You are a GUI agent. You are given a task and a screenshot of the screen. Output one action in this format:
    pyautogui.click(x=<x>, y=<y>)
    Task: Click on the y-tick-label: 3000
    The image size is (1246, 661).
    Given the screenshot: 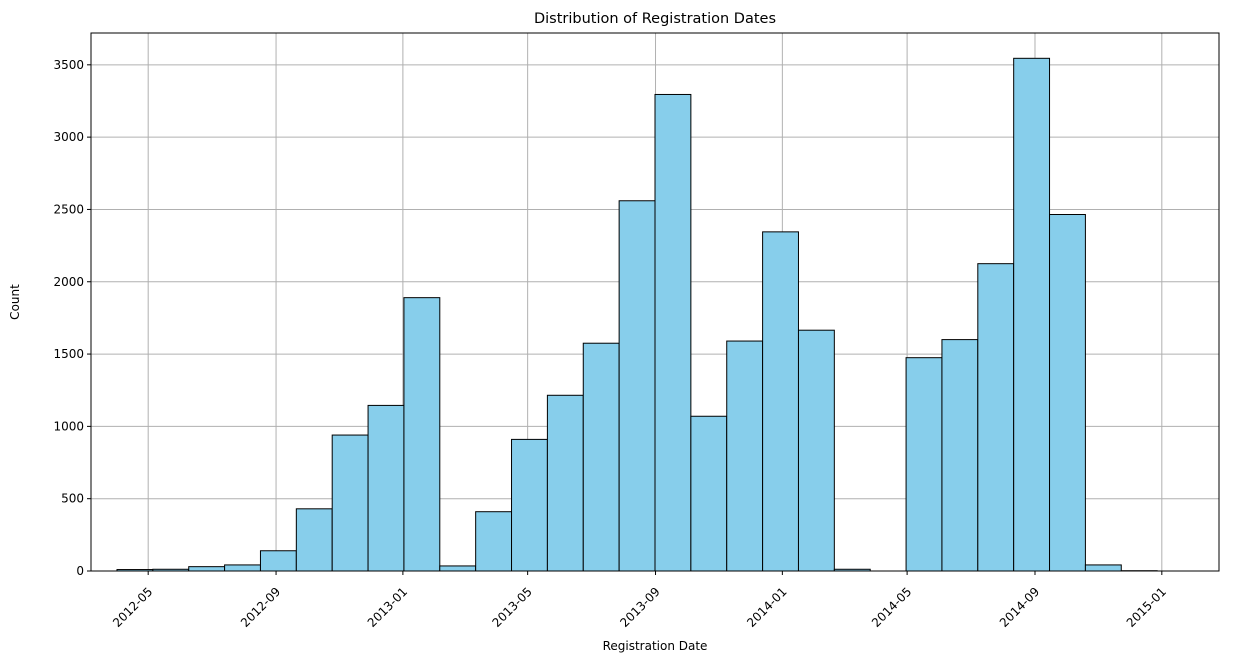 What is the action you would take?
    pyautogui.click(x=68, y=137)
    